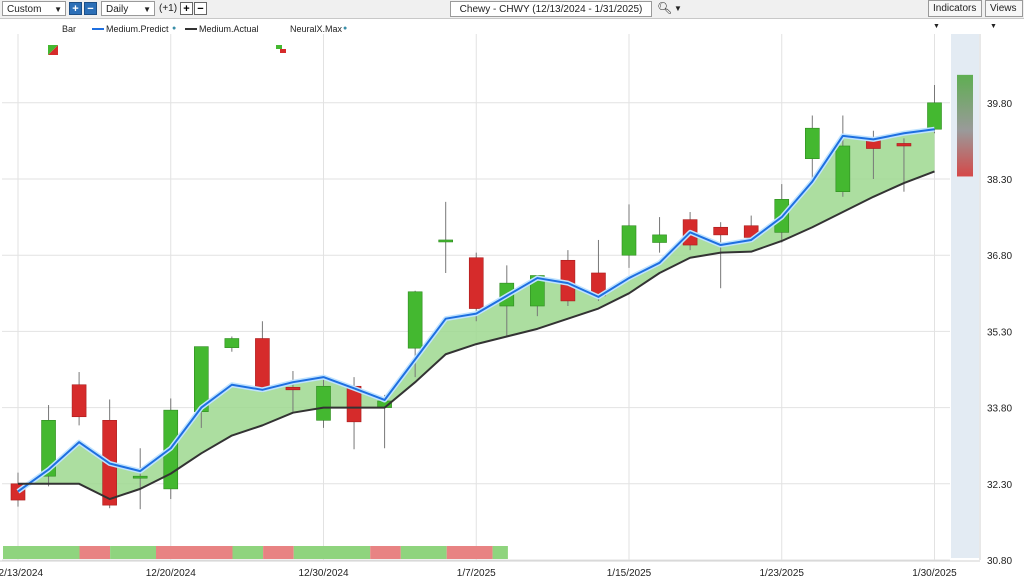 The height and width of the screenshot is (582, 1024). I want to click on y-tick-label: 39.80, so click(999, 104).